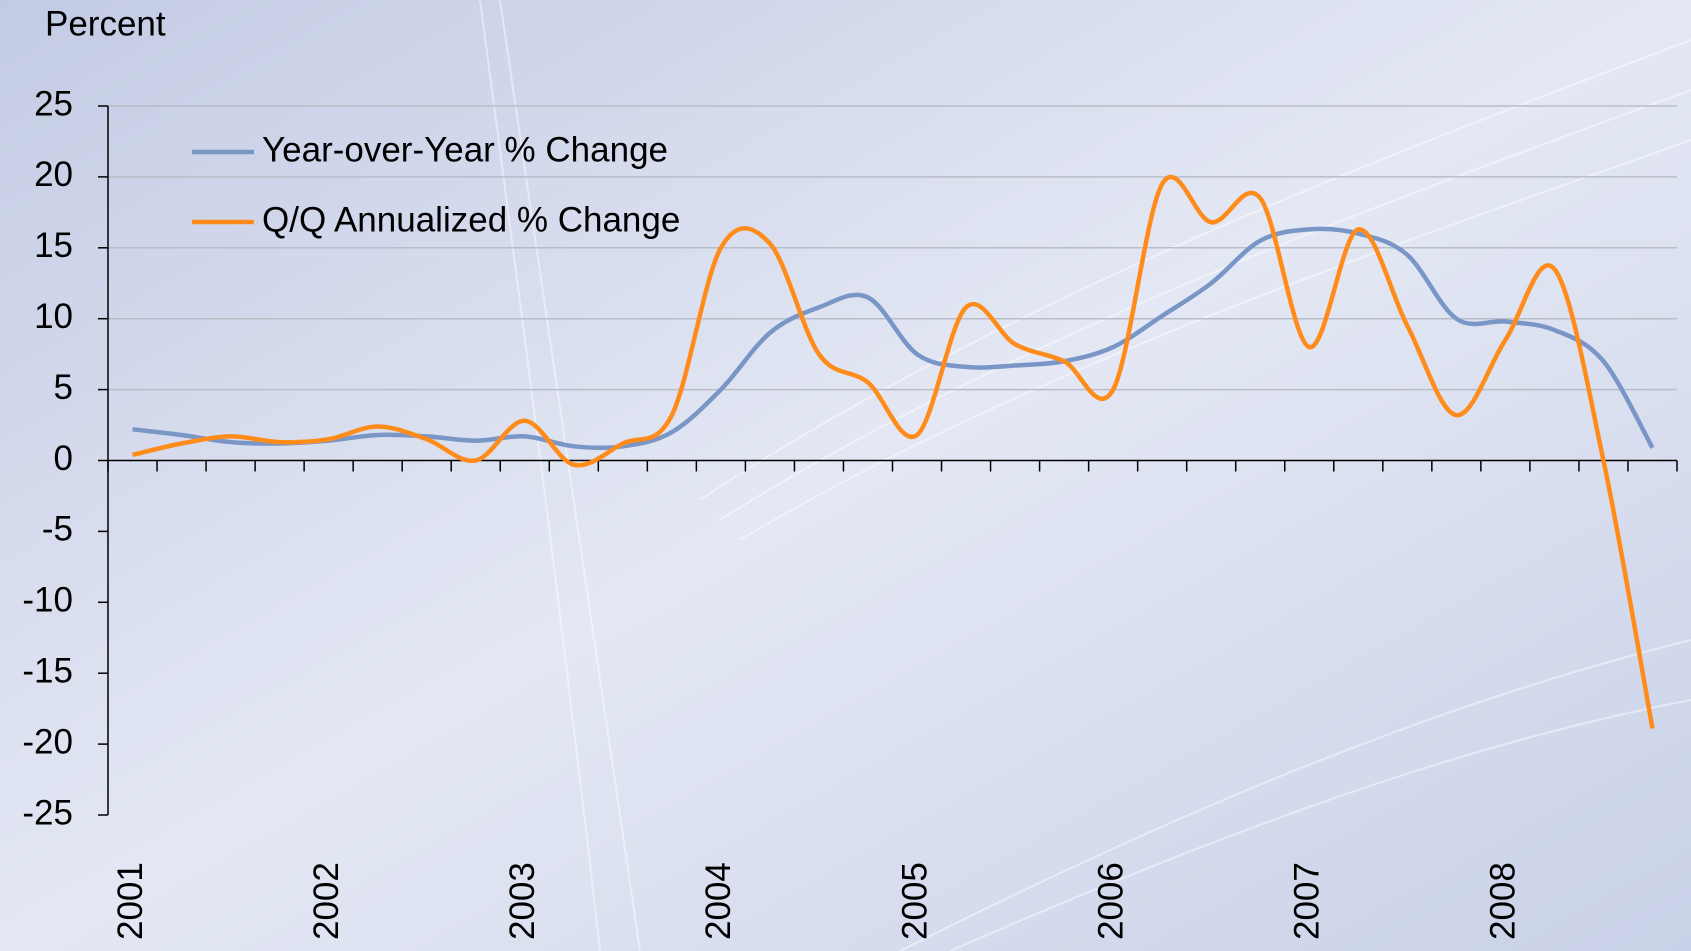  I want to click on x-tick-label: 2001, so click(130, 901).